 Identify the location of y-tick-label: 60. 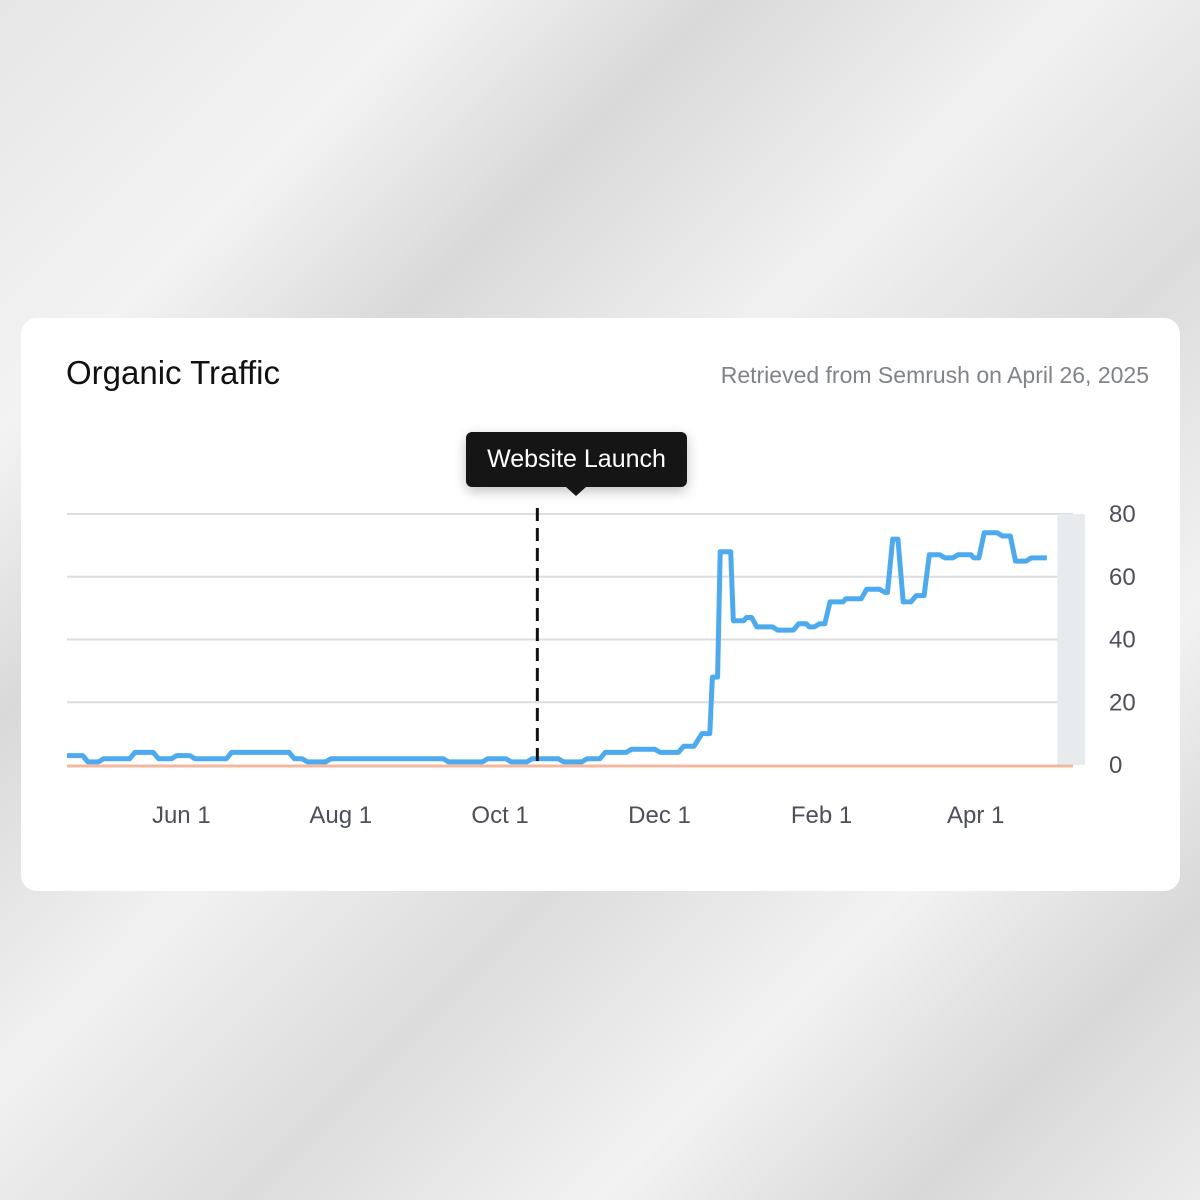
(1122, 577).